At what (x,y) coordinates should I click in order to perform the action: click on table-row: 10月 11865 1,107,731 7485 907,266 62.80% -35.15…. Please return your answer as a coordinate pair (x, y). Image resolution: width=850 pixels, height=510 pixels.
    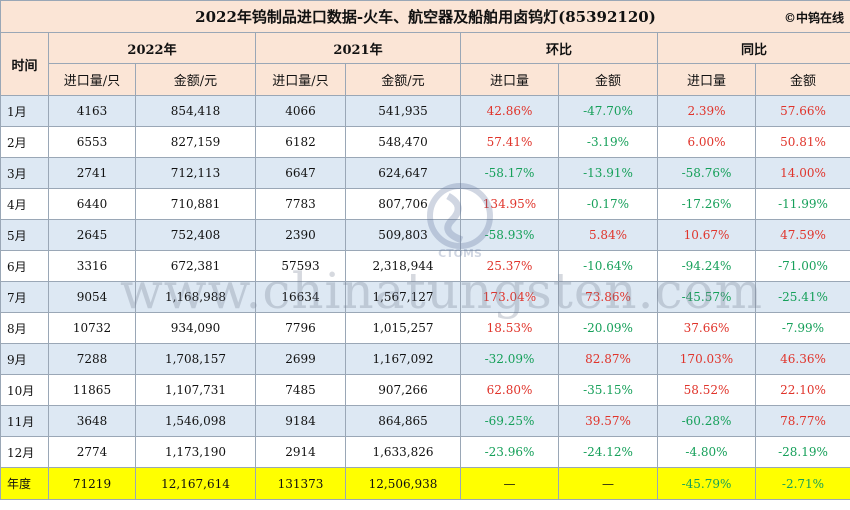
    Looking at the image, I should click on (425, 390).